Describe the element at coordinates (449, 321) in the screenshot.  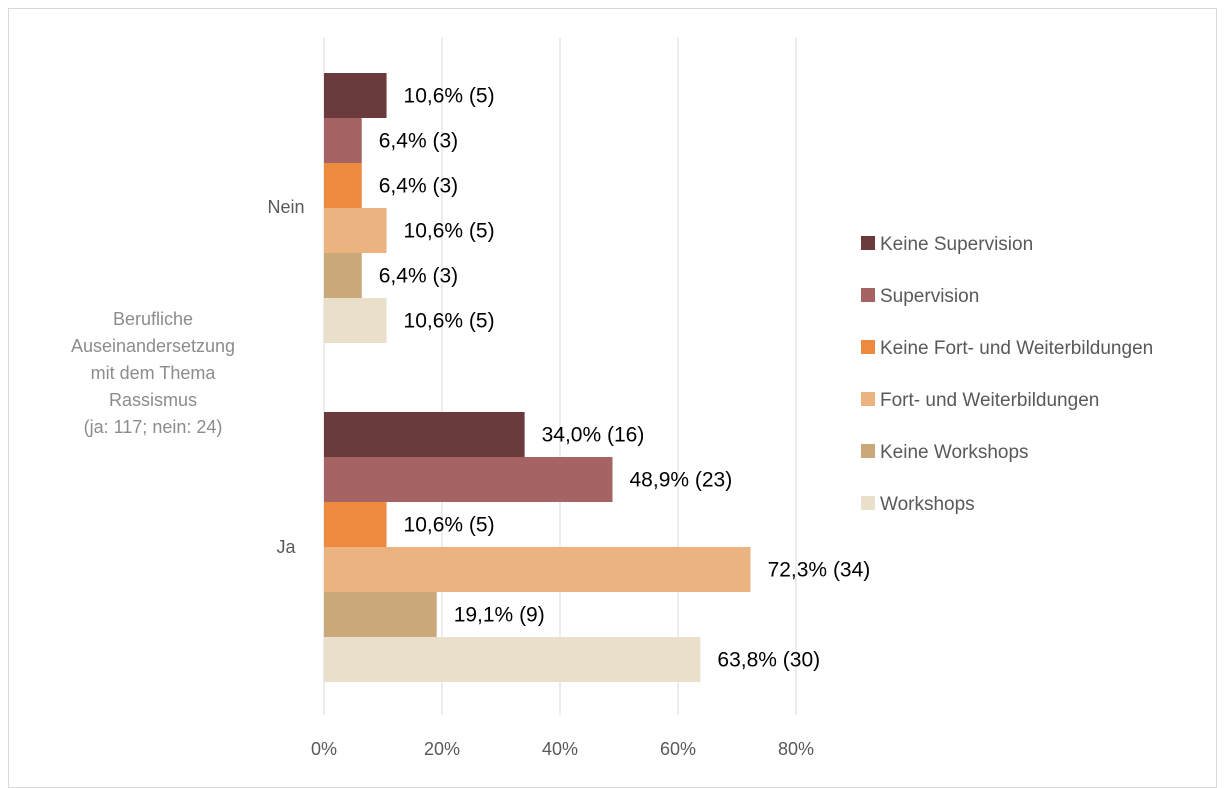
I see `data-label-nein-5: 10,6% (5)` at that location.